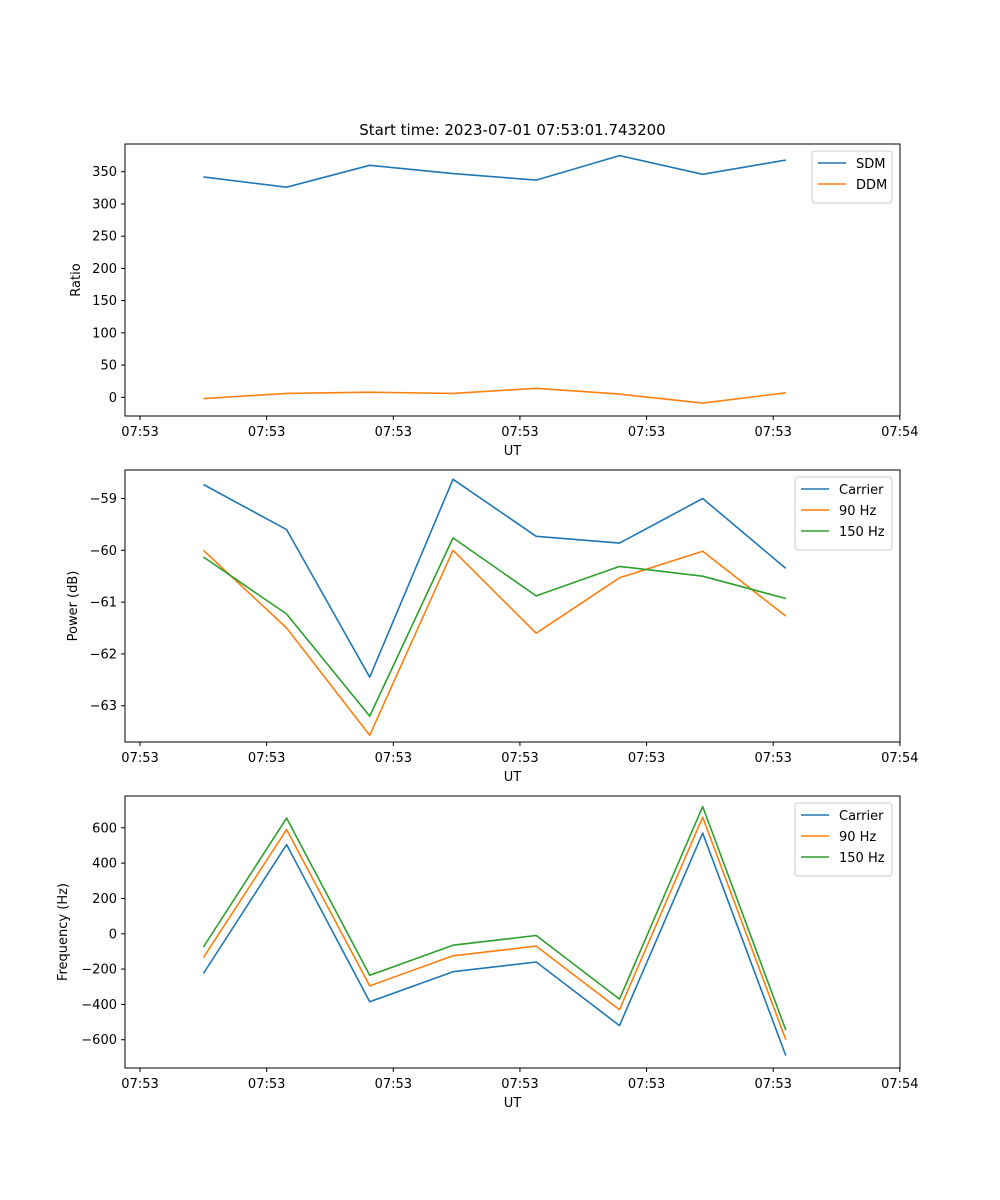 The width and height of the screenshot is (1000, 1200). What do you see at coordinates (76, 279) in the screenshot?
I see `y-axis-label: Ratio` at bounding box center [76, 279].